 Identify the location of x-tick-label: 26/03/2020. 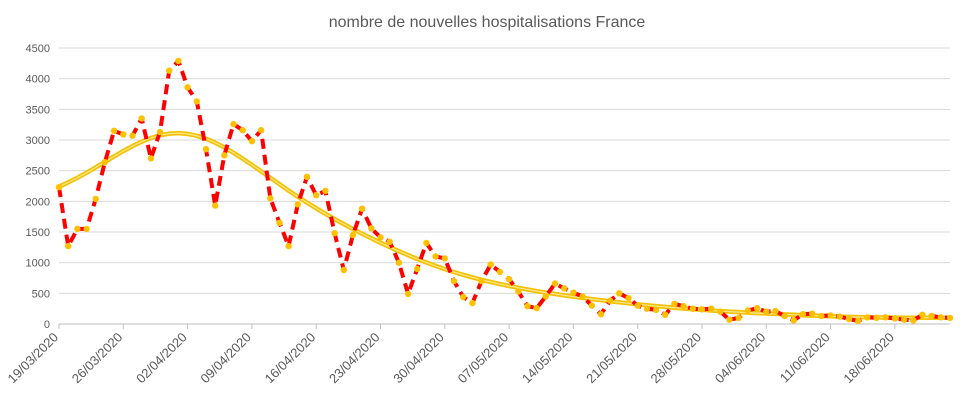
(97, 358).